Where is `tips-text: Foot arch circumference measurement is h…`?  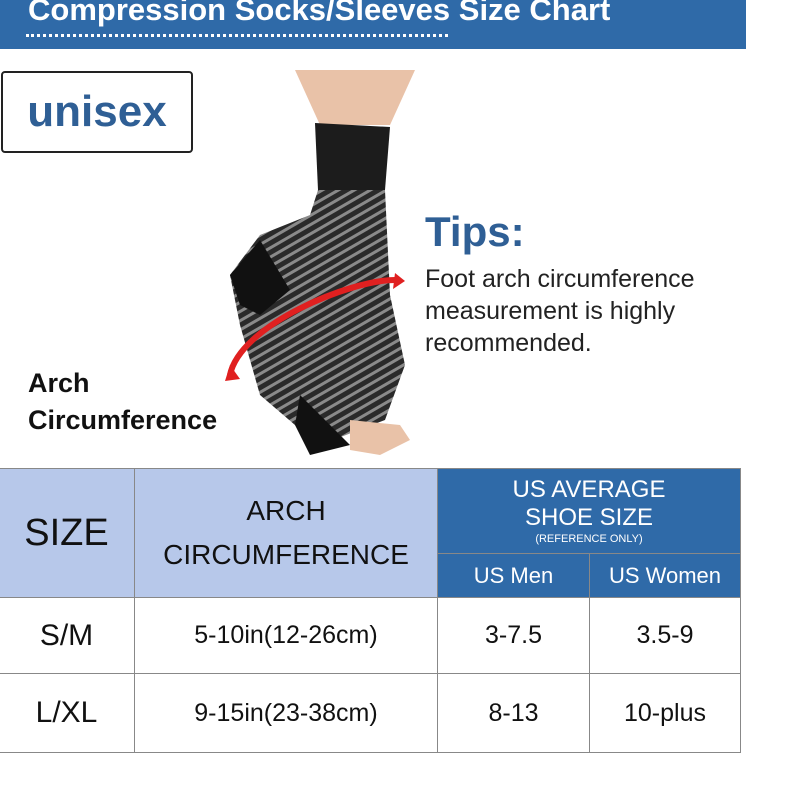 tips-text: Foot arch circumference measurement is h… is located at coordinates (560, 311).